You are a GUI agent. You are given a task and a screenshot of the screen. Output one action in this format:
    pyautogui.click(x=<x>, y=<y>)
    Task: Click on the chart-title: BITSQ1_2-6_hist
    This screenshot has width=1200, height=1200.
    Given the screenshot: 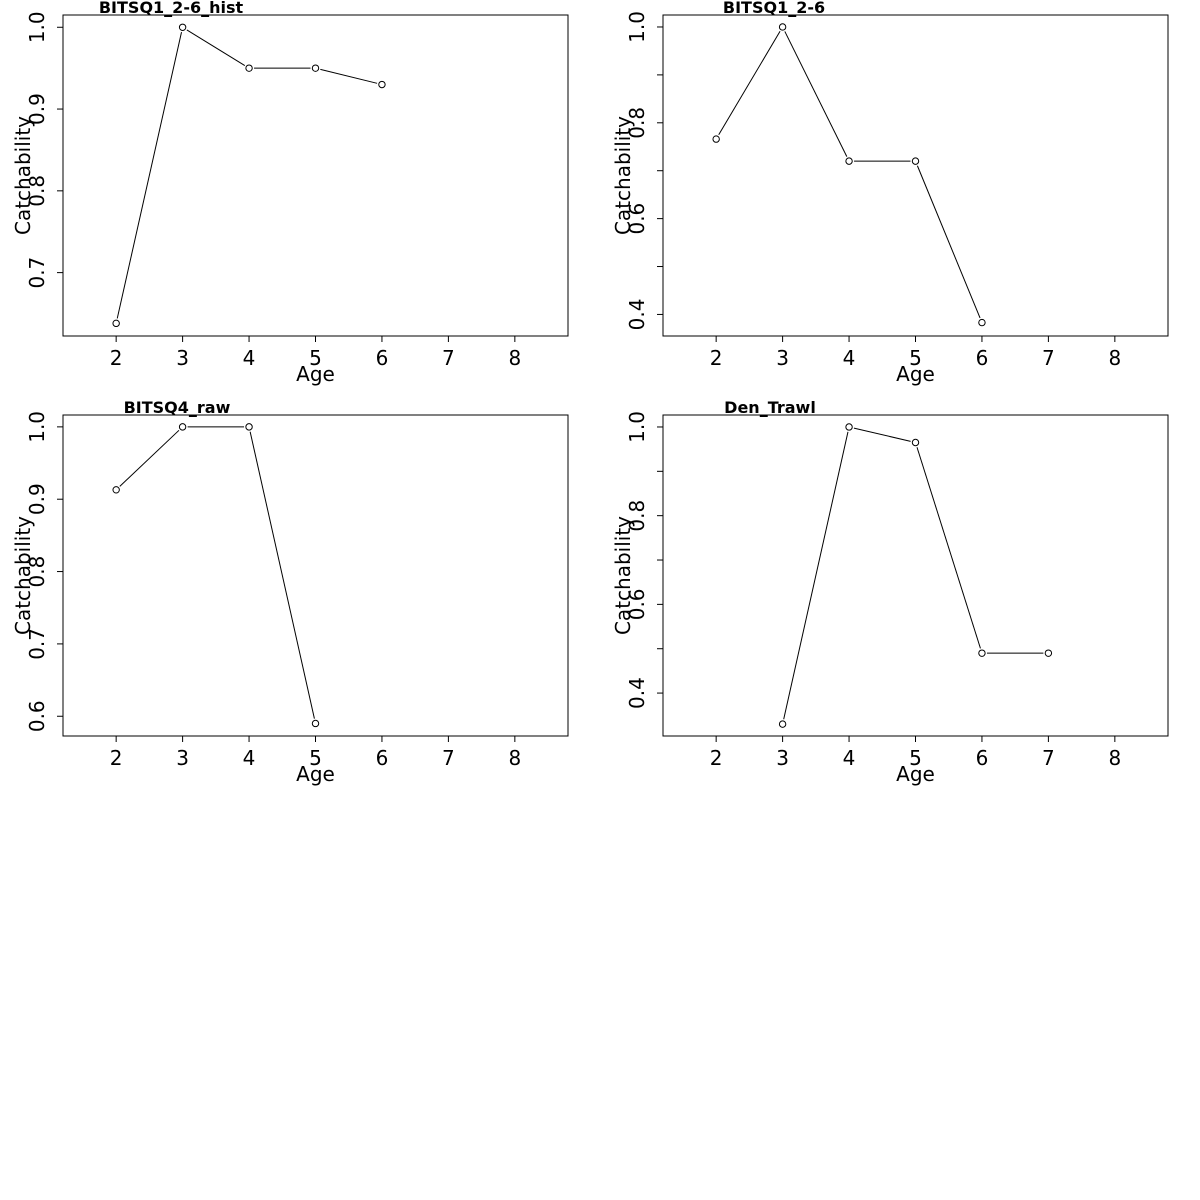 What is the action you would take?
    pyautogui.click(x=171, y=8)
    